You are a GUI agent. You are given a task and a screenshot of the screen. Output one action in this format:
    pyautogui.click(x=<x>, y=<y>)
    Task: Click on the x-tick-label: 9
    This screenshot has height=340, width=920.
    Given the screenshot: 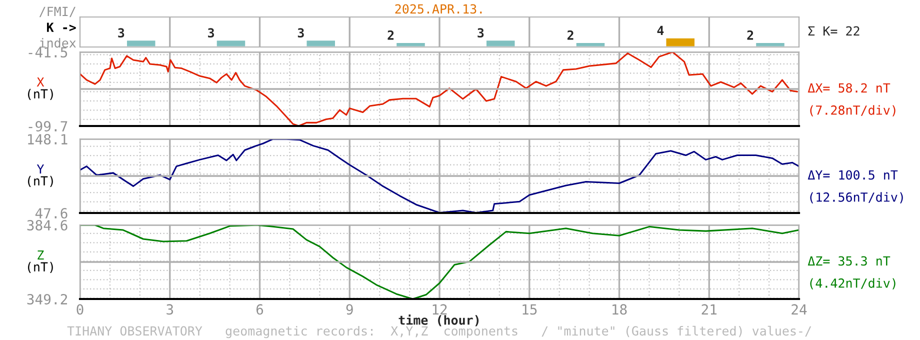 What is the action you would take?
    pyautogui.click(x=349, y=309)
    